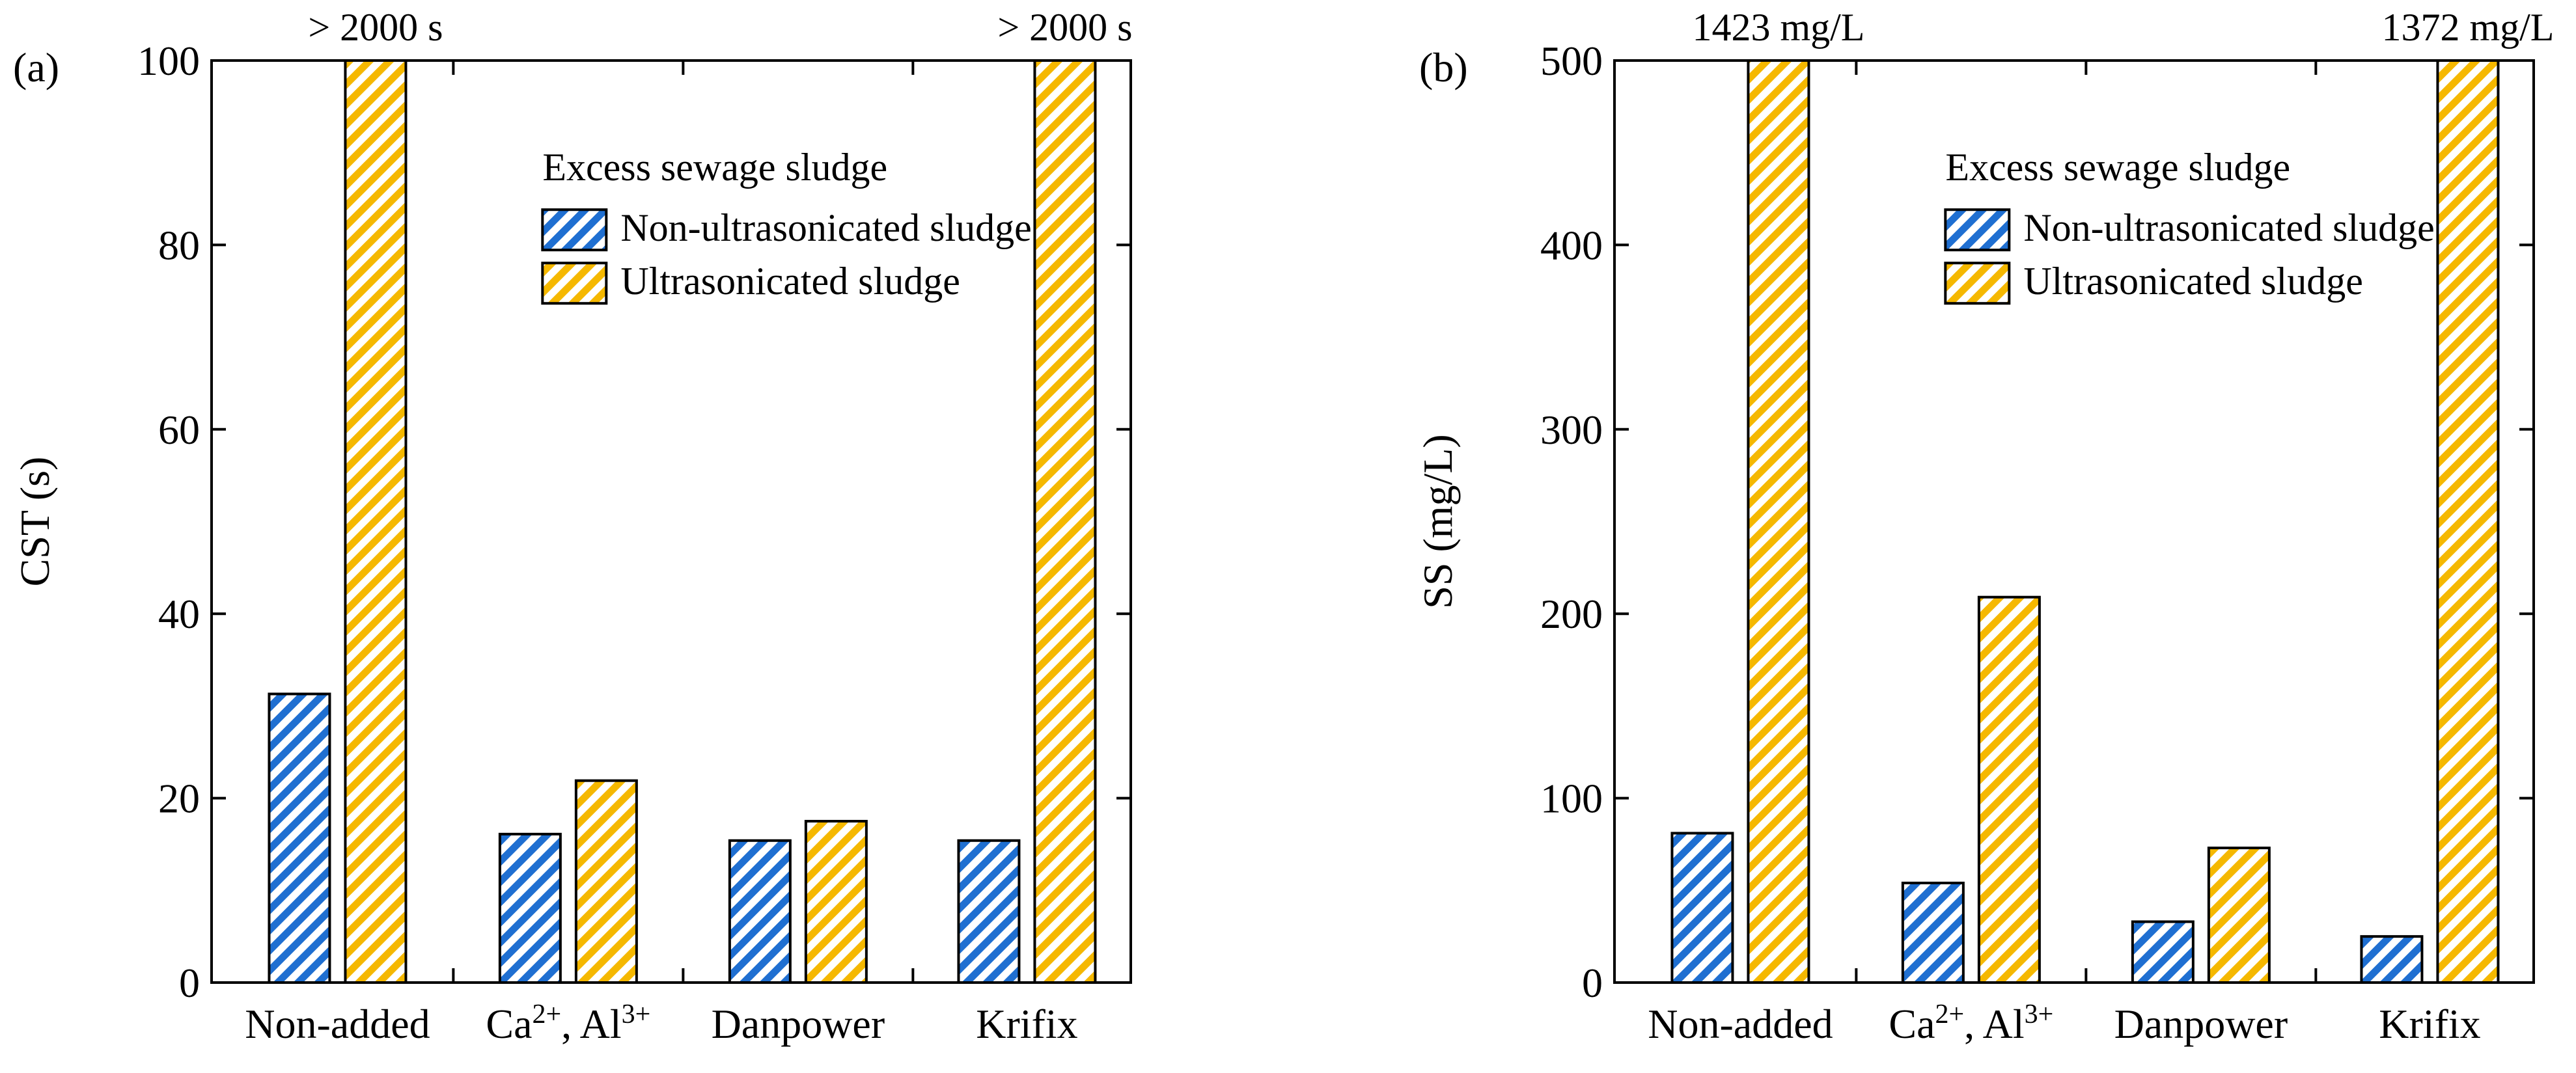 The image size is (2576, 1073). I want to click on y-tick-label: 200, so click(1571, 614).